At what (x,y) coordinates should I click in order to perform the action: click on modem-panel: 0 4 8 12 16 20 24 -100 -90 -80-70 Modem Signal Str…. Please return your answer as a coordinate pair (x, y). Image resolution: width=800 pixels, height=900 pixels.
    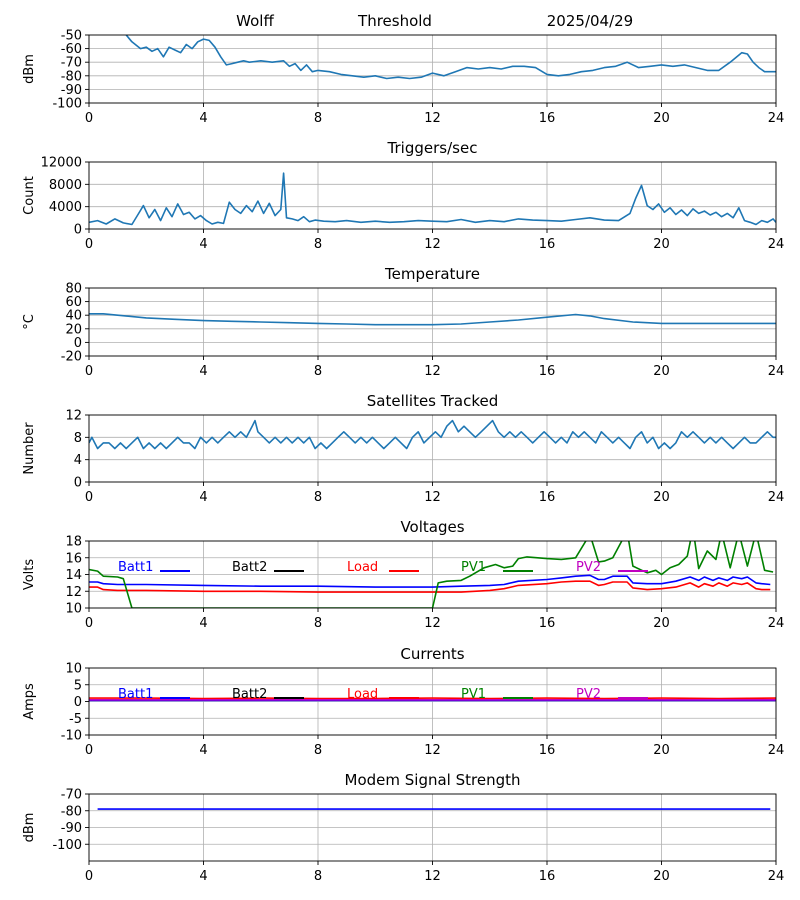
    Looking at the image, I should click on (403, 827).